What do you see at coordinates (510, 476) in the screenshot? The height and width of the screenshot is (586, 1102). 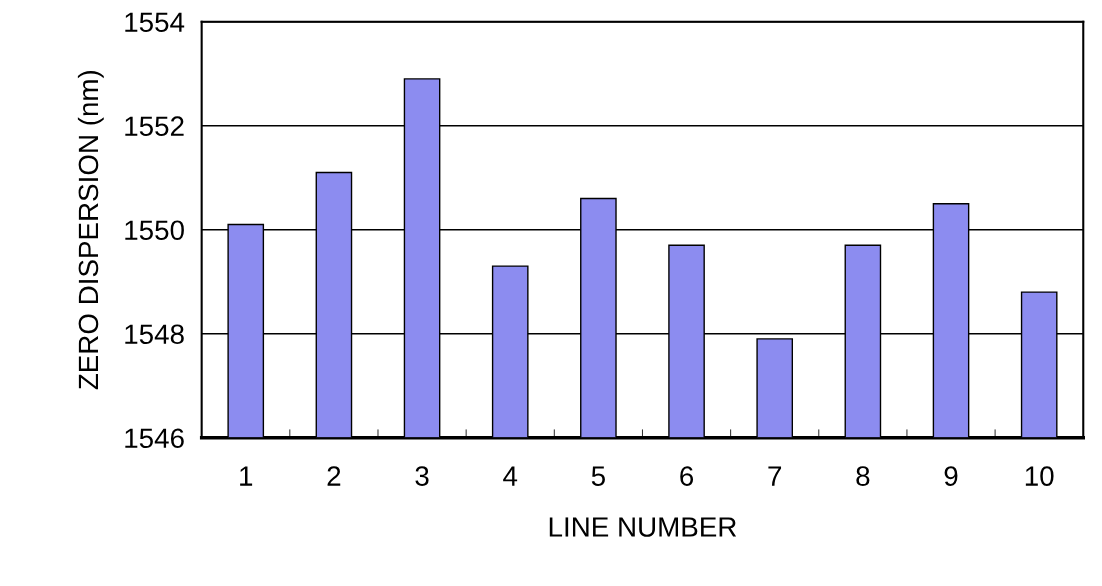 I see `x-tick-label: 4` at bounding box center [510, 476].